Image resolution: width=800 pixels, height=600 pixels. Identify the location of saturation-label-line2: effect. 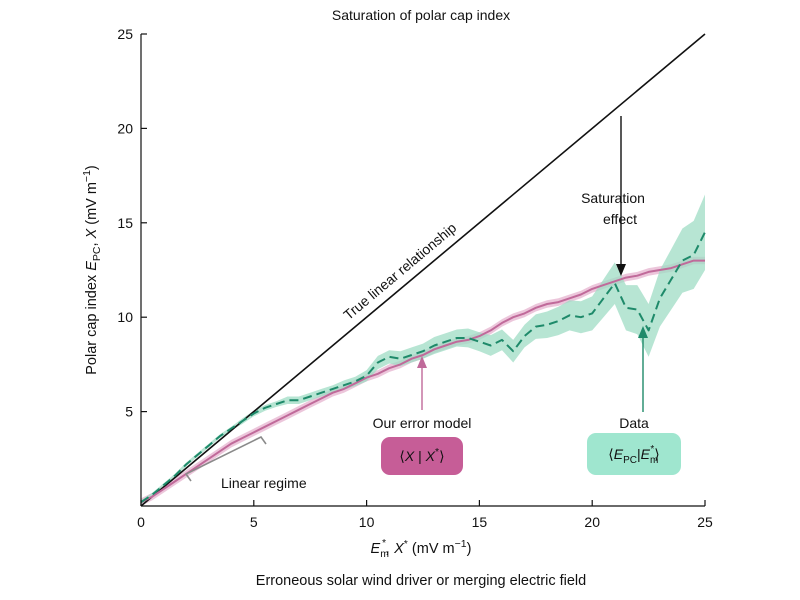
(620, 219).